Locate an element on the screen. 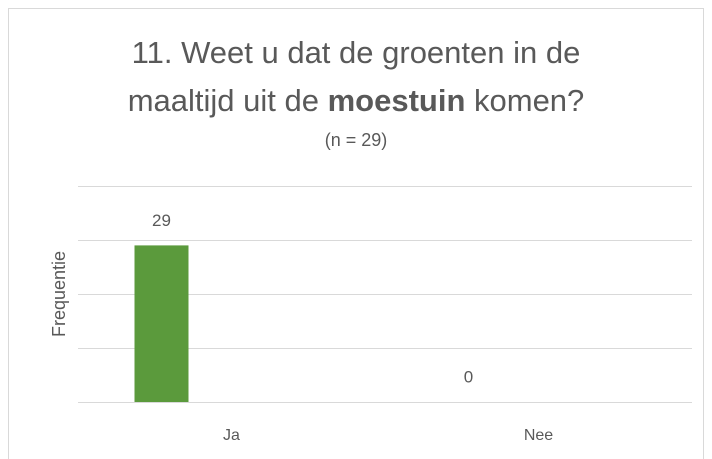 Image resolution: width=712 pixels, height=459 pixels. title-part: maaltijd uit de is located at coordinates (228, 100).